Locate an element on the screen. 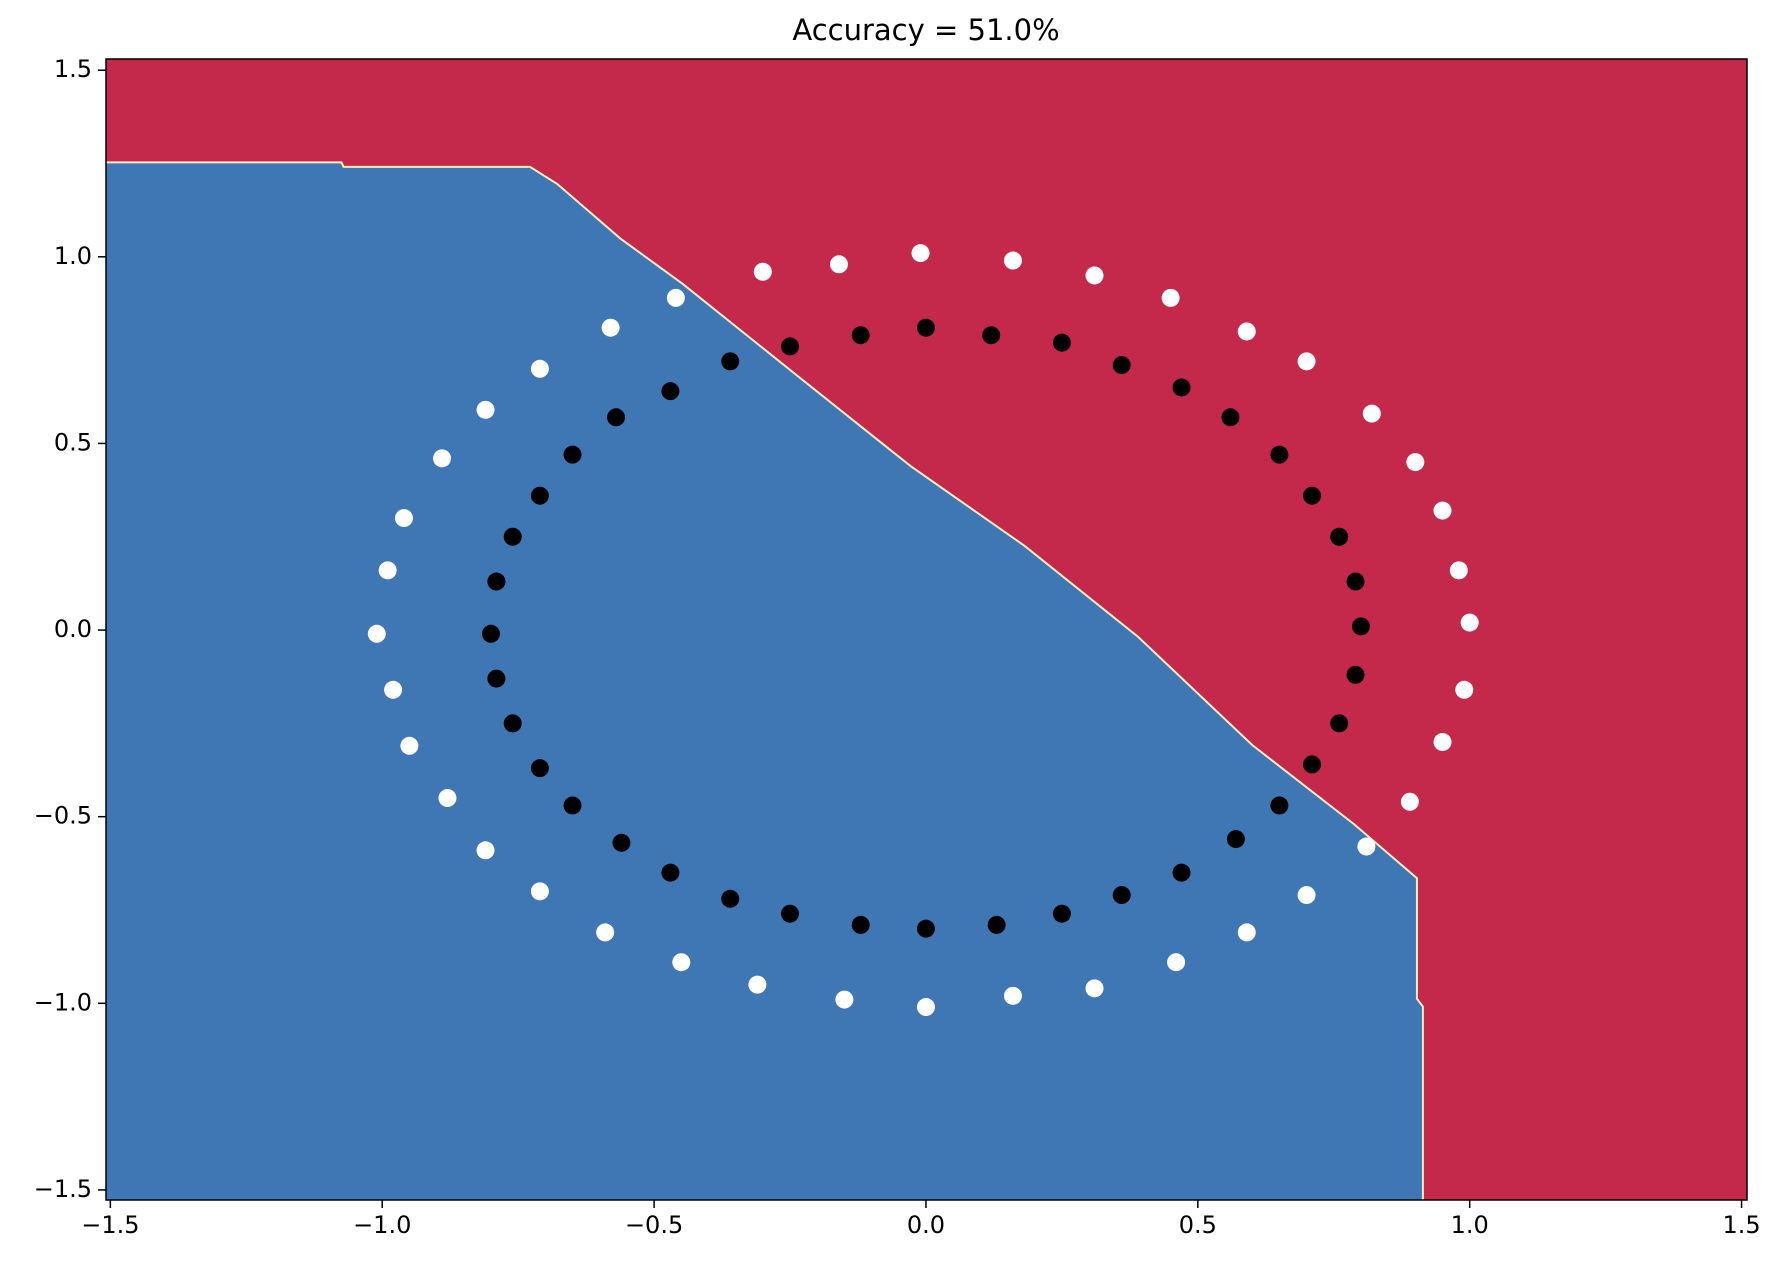 The image size is (1780, 1272). y-tick-label: −0.5 is located at coordinates (63, 816).